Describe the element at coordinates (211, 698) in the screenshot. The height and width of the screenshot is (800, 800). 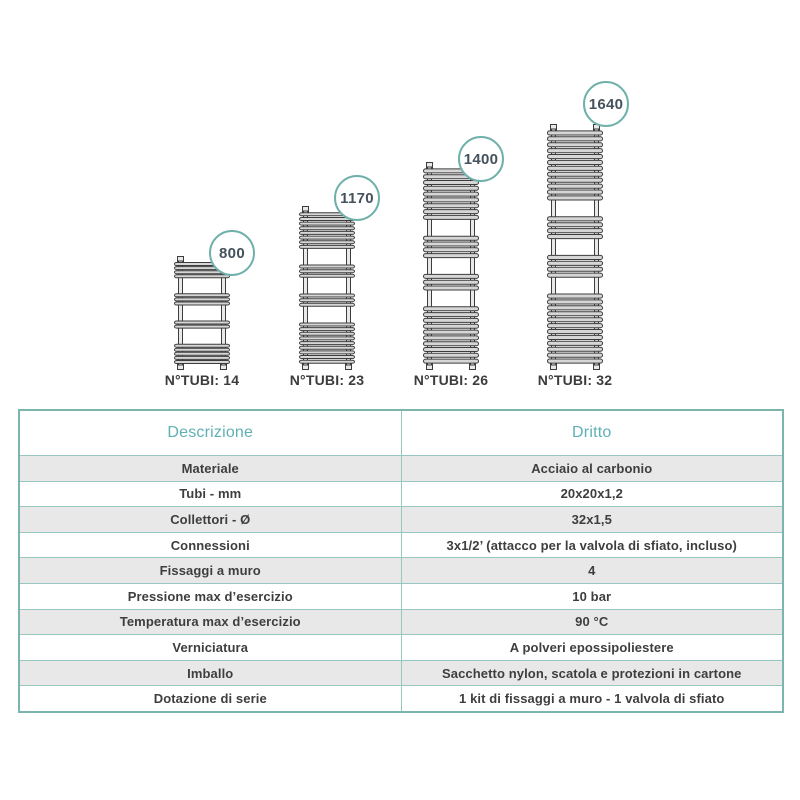
I see `row-label: Dotazione di serie` at that location.